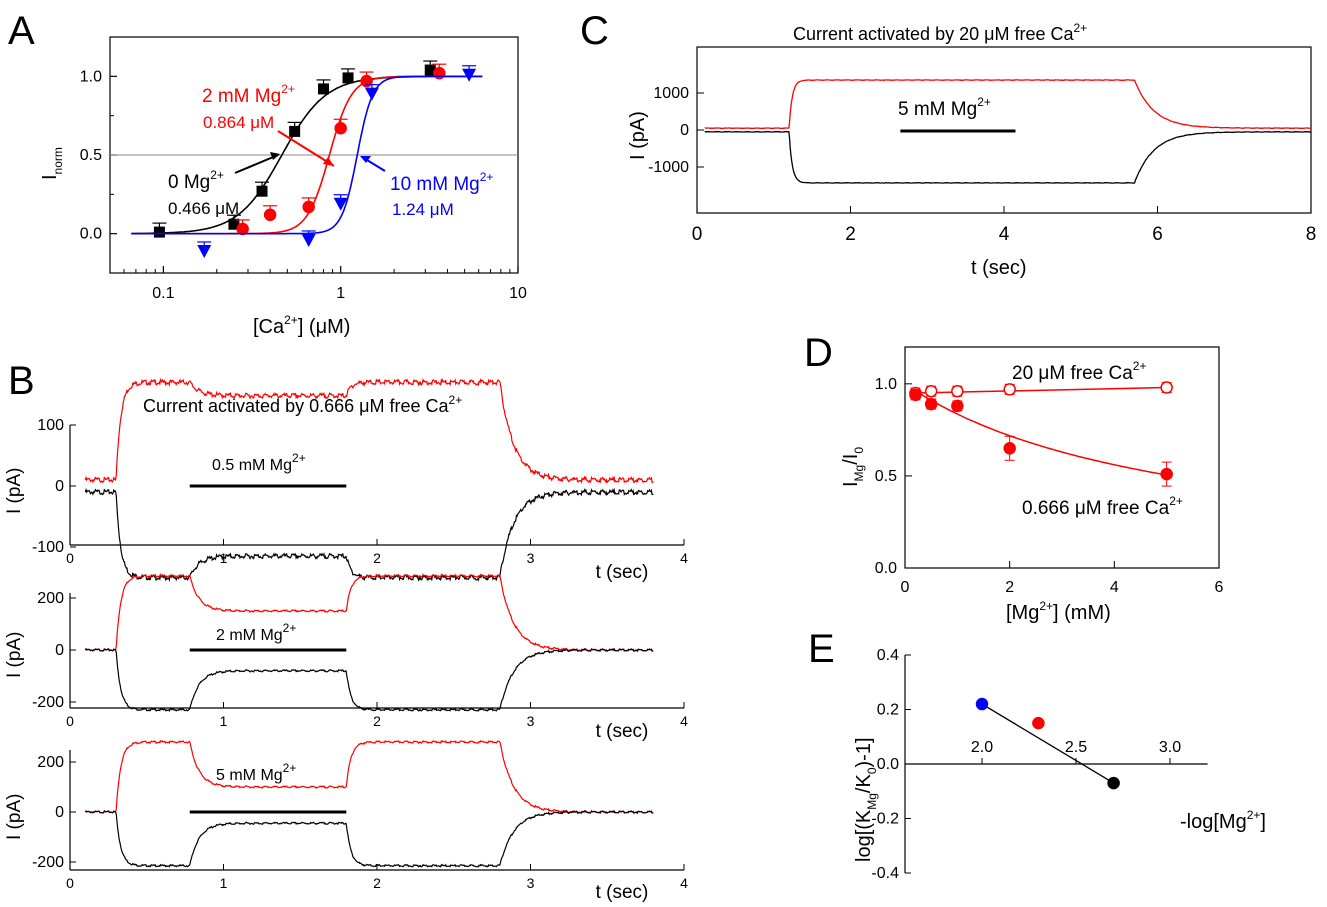 This screenshot has width=1327, height=907. I want to click on panel-b-mg-label: 5 mM Mg2+, so click(256, 772).